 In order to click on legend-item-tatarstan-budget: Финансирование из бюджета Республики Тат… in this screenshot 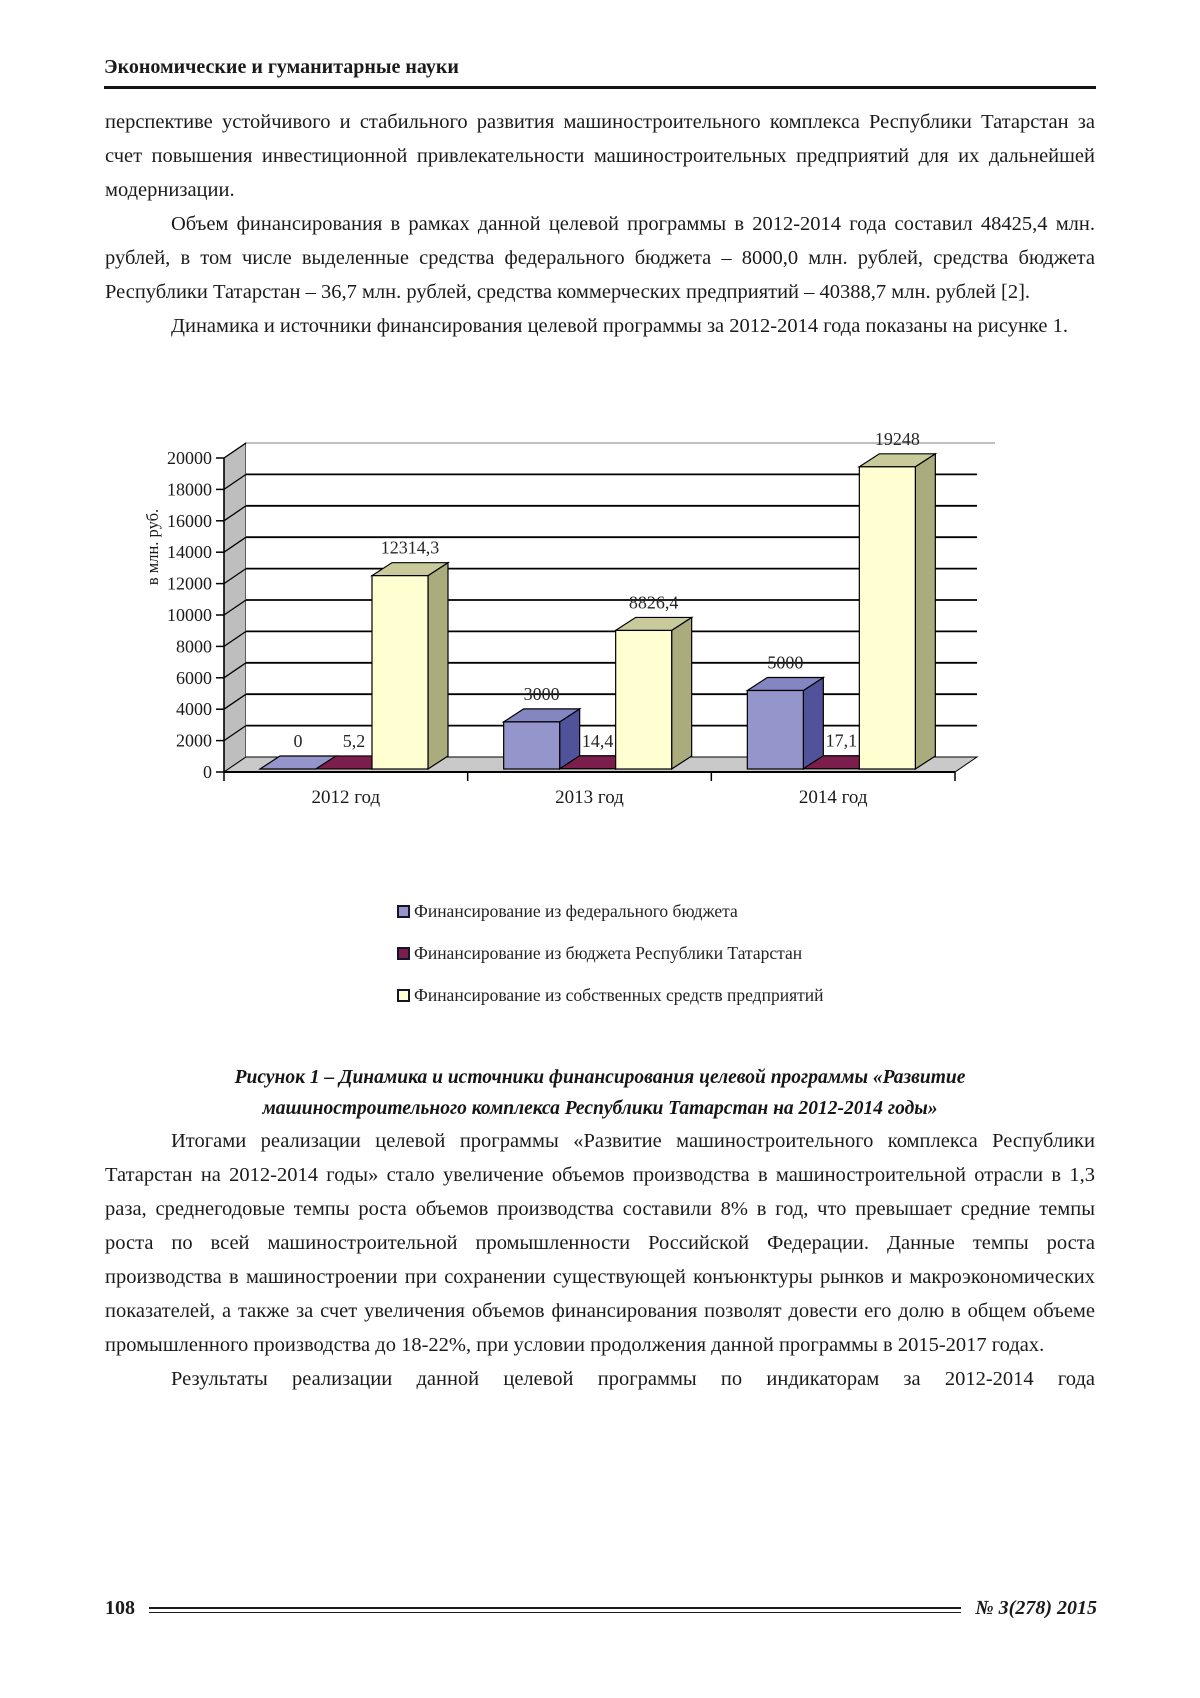, I will do `click(746, 953)`.